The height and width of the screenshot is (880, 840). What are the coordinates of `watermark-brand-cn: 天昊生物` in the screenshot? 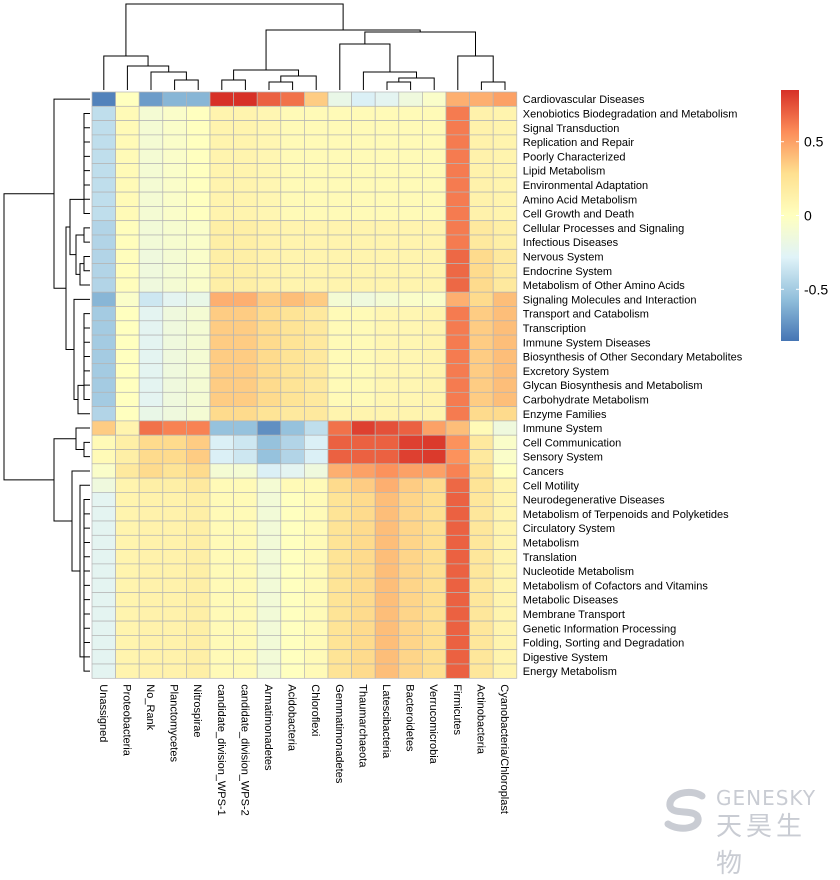 It's located at (761, 845).